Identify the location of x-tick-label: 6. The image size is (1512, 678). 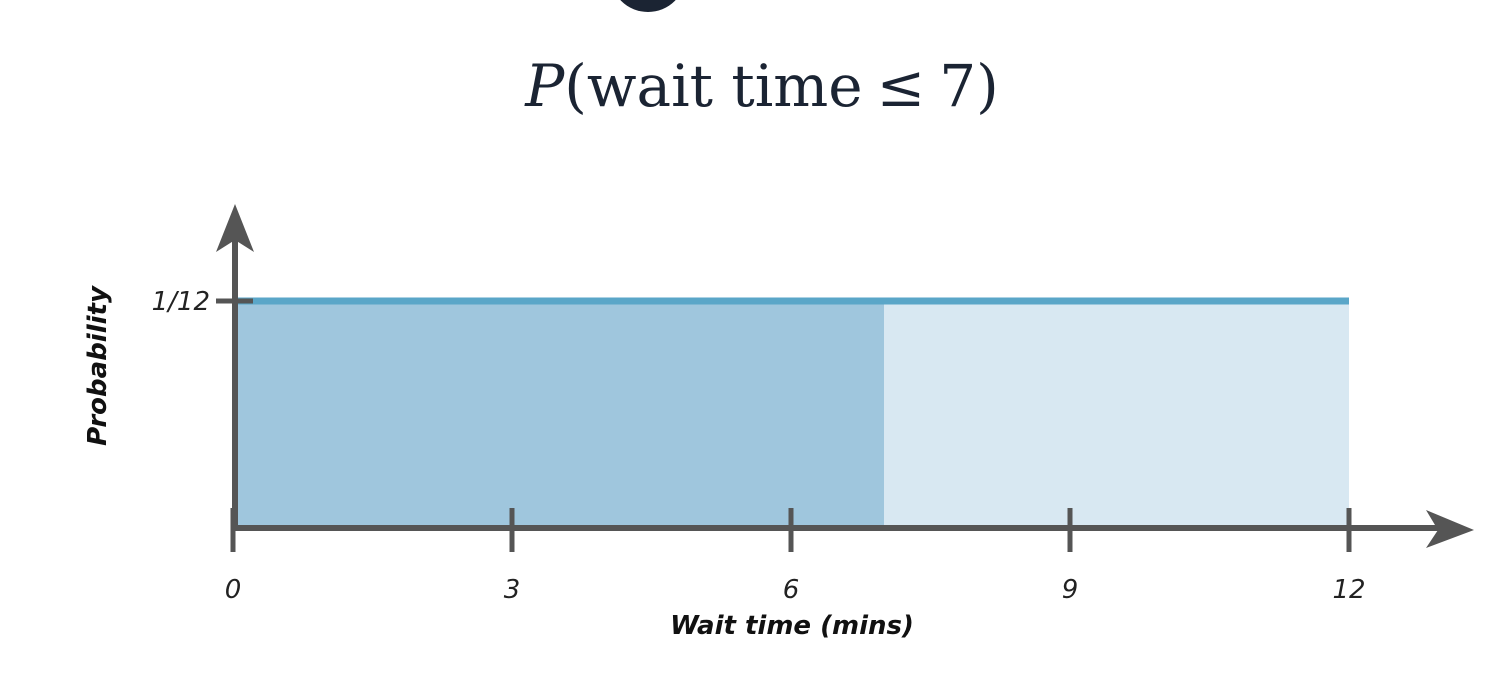
(791, 590).